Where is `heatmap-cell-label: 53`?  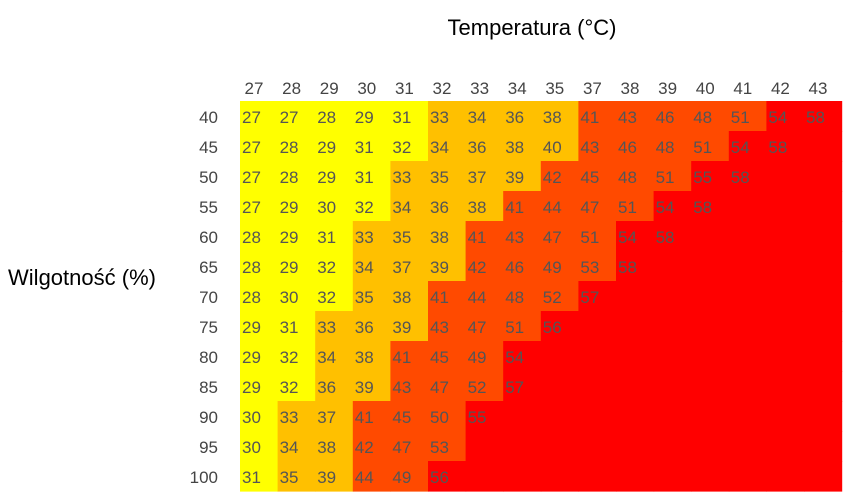
heatmap-cell-label: 53 is located at coordinates (589, 267).